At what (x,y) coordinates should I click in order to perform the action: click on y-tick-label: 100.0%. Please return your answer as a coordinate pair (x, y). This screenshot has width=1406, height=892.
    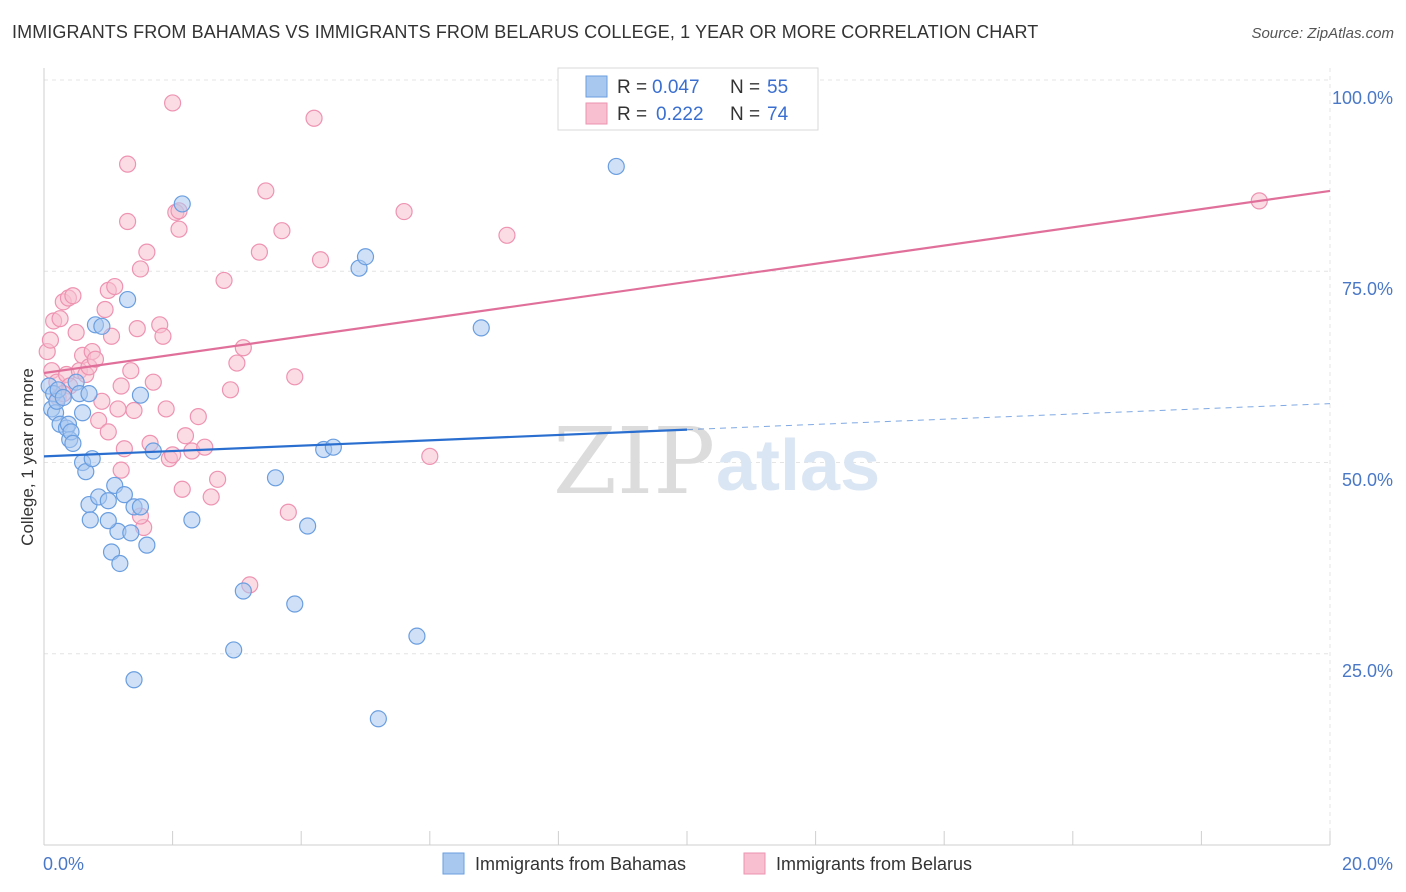
    Looking at the image, I should click on (1362, 98).